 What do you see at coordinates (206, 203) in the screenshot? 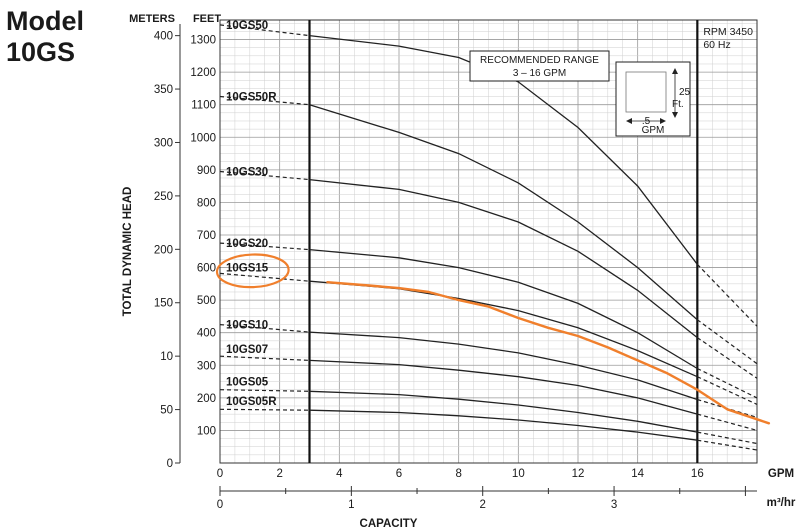
I see `y-tick-label-feet: 800` at bounding box center [206, 203].